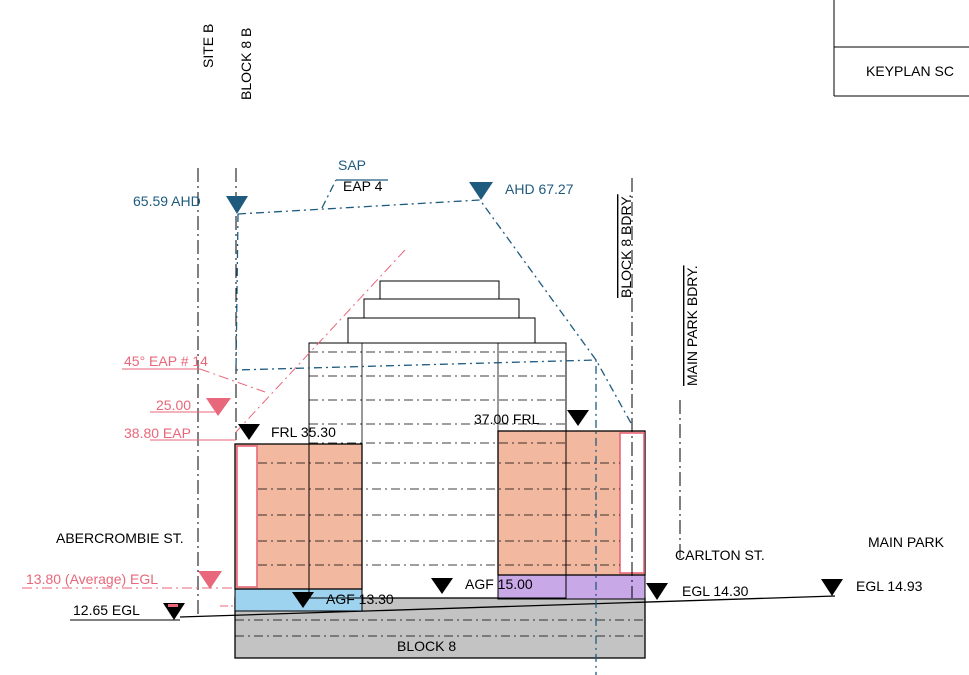  I want to click on sap-label: SAP, so click(352, 165).